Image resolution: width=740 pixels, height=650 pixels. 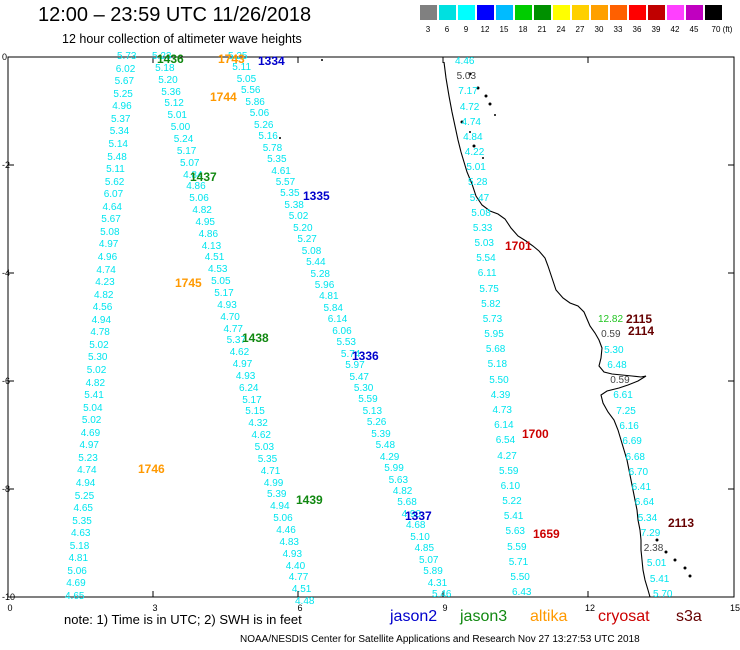 What do you see at coordinates (118, 144) in the screenshot?
I see `wave-height-value: 5.14` at bounding box center [118, 144].